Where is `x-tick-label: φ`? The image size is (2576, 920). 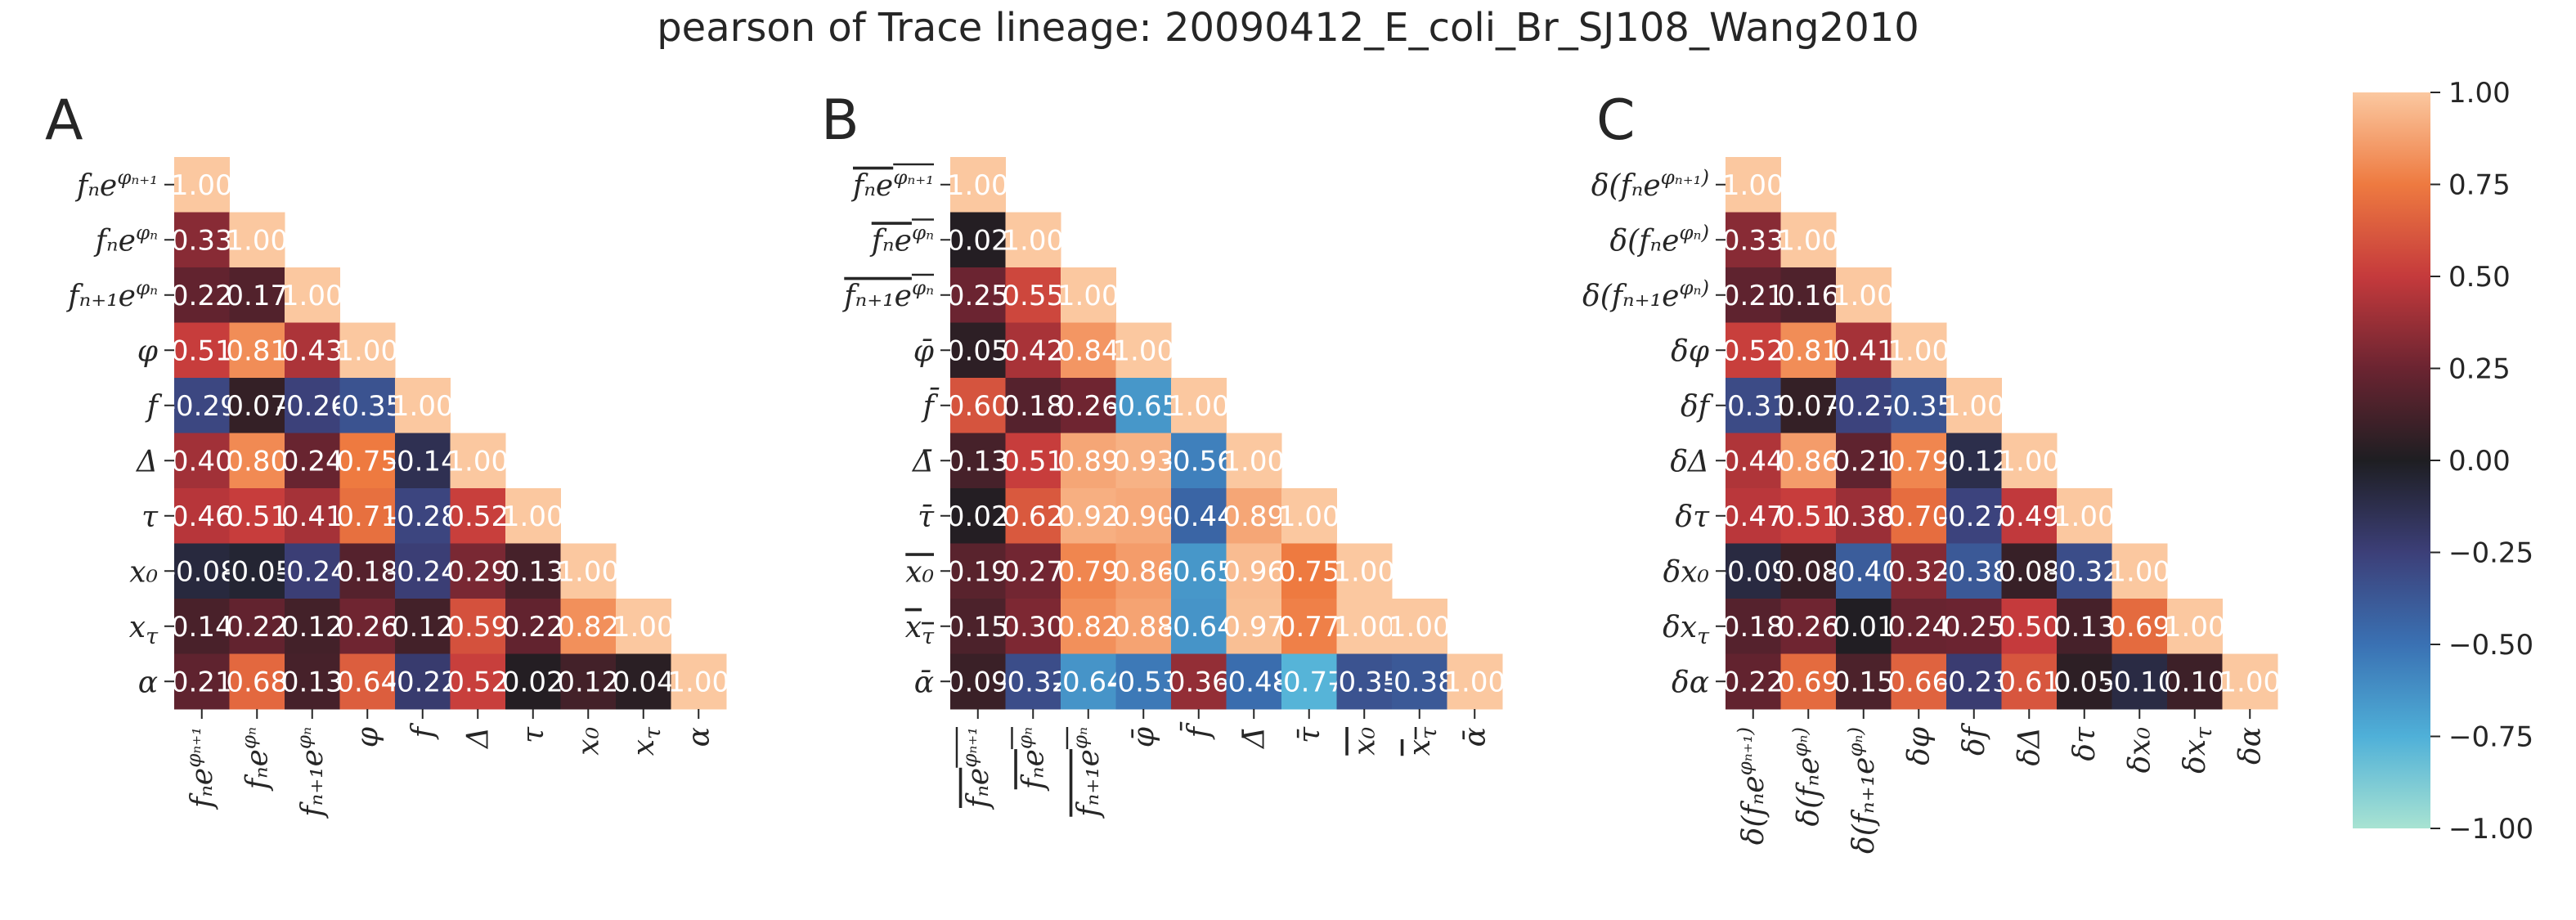
x-tick-label: φ is located at coordinates (368, 736).